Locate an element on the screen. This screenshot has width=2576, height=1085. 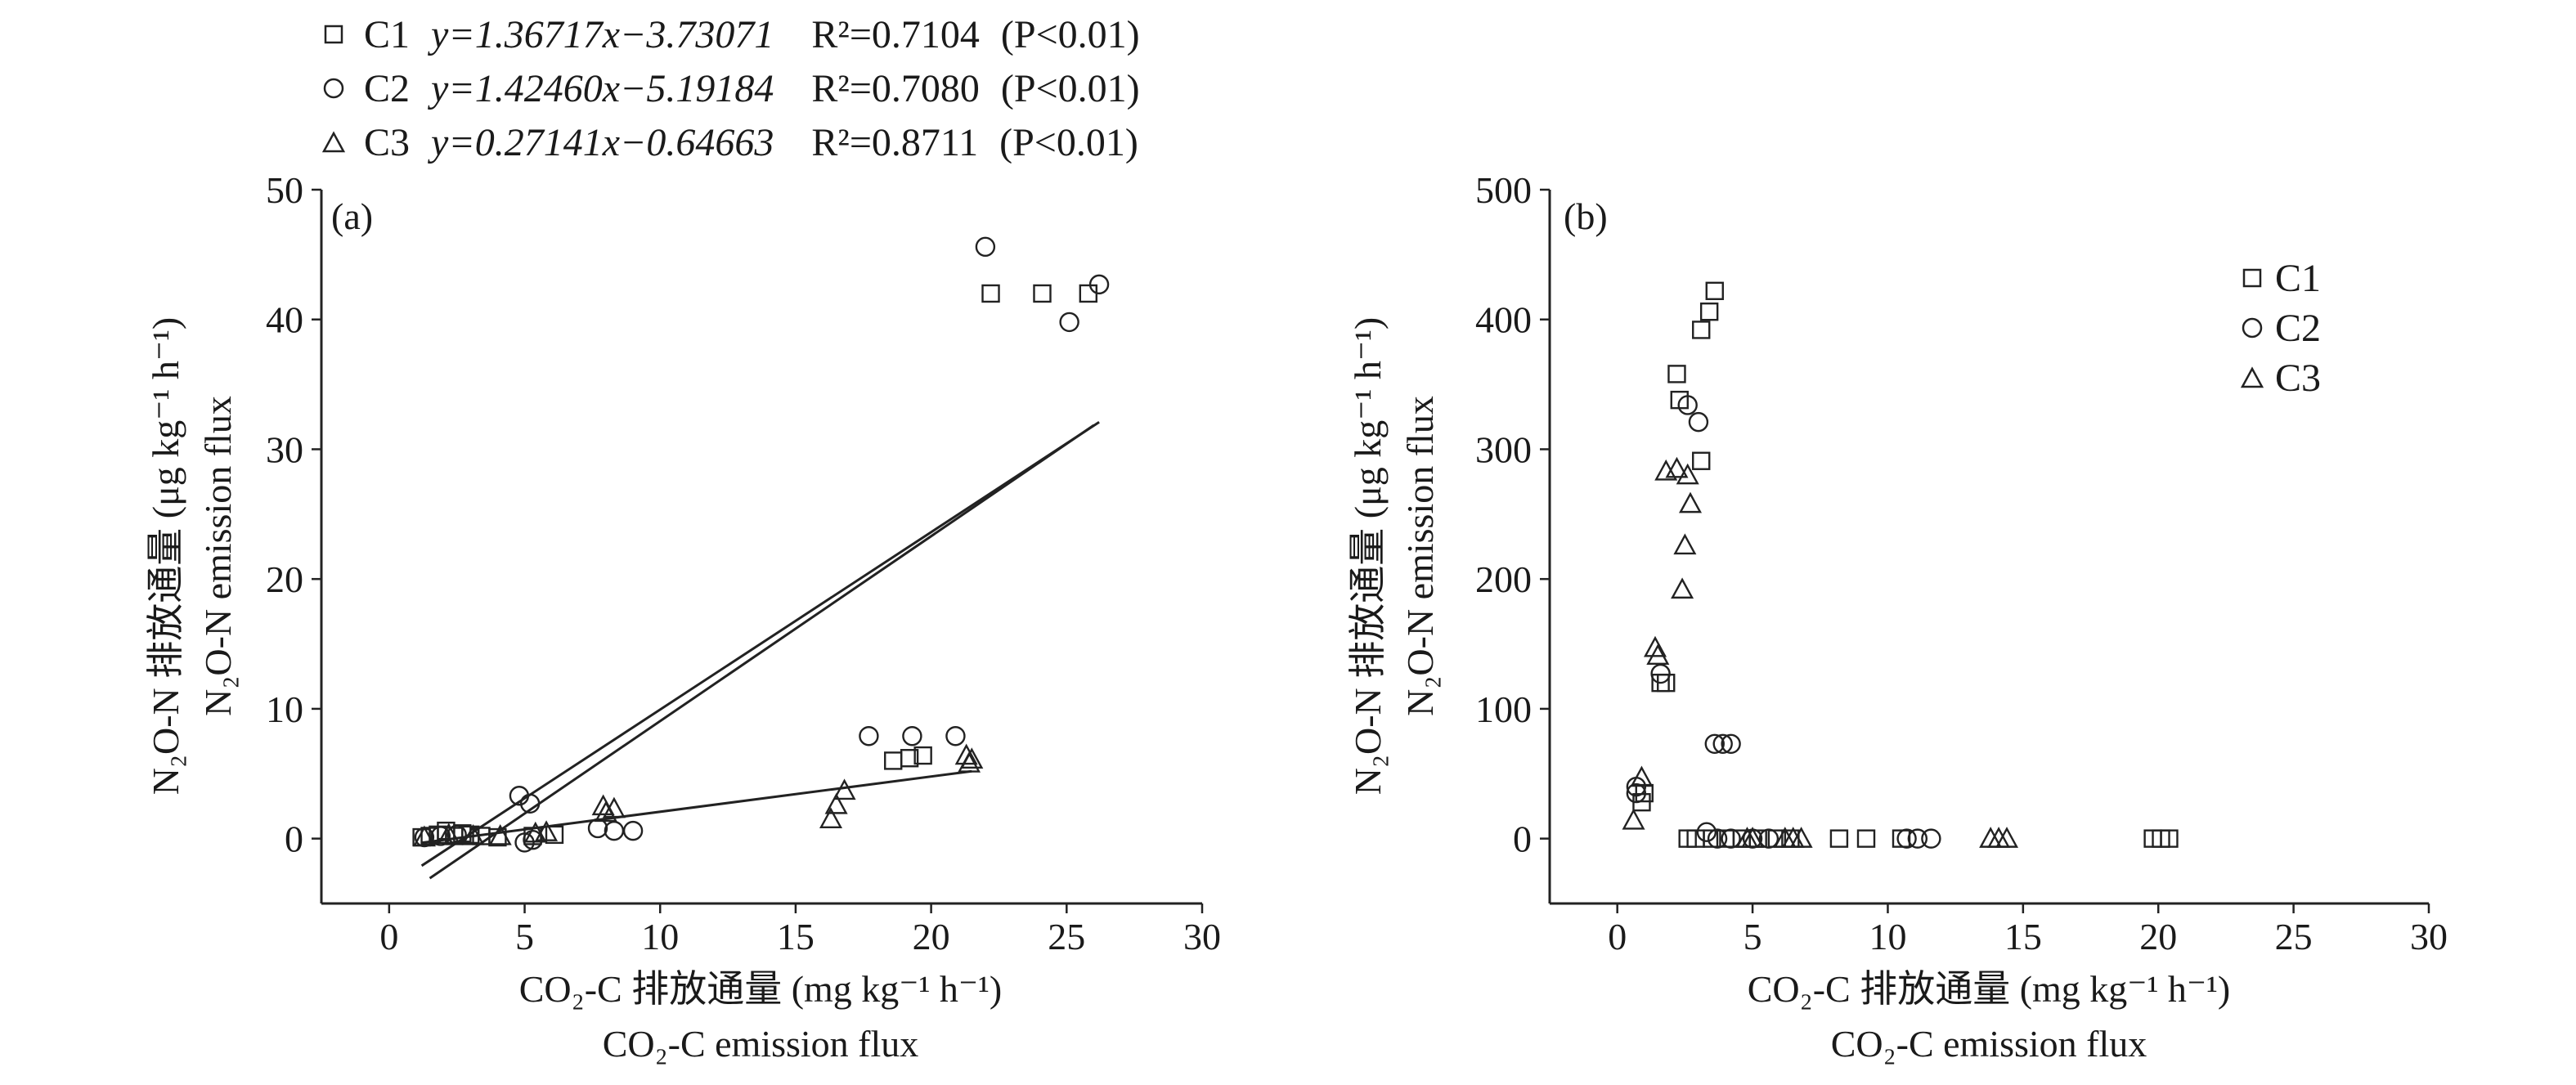
panel-b-x-tick-label: 20 is located at coordinates (2158, 936).